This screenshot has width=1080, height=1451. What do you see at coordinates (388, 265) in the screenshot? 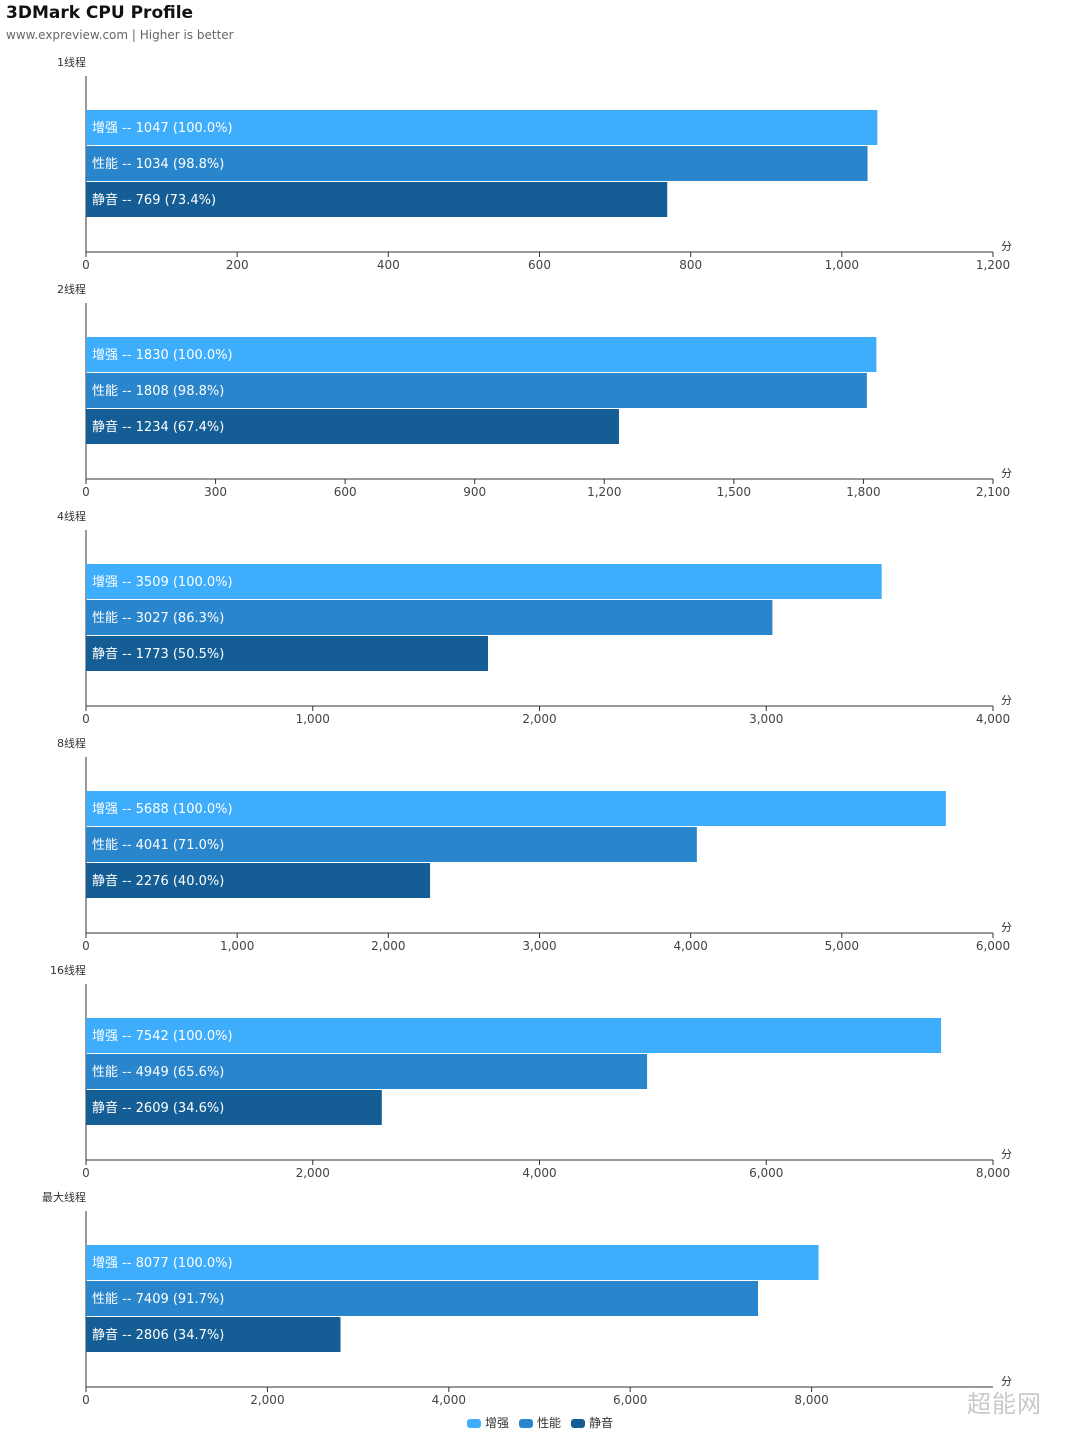
I see `x-tick-label: 400` at bounding box center [388, 265].